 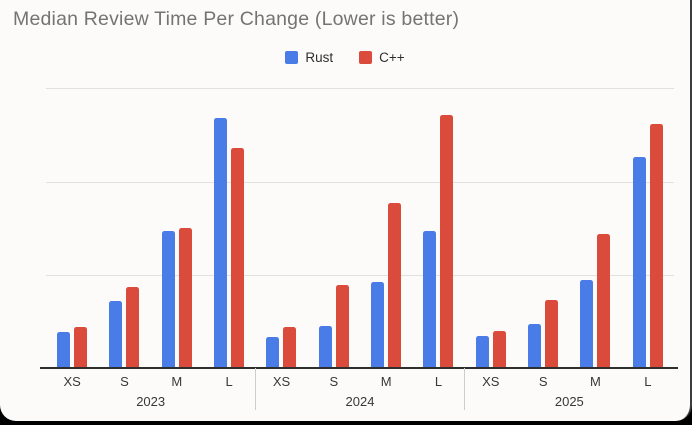 I want to click on category-labels-2023: XS S M L, so click(x=150, y=381).